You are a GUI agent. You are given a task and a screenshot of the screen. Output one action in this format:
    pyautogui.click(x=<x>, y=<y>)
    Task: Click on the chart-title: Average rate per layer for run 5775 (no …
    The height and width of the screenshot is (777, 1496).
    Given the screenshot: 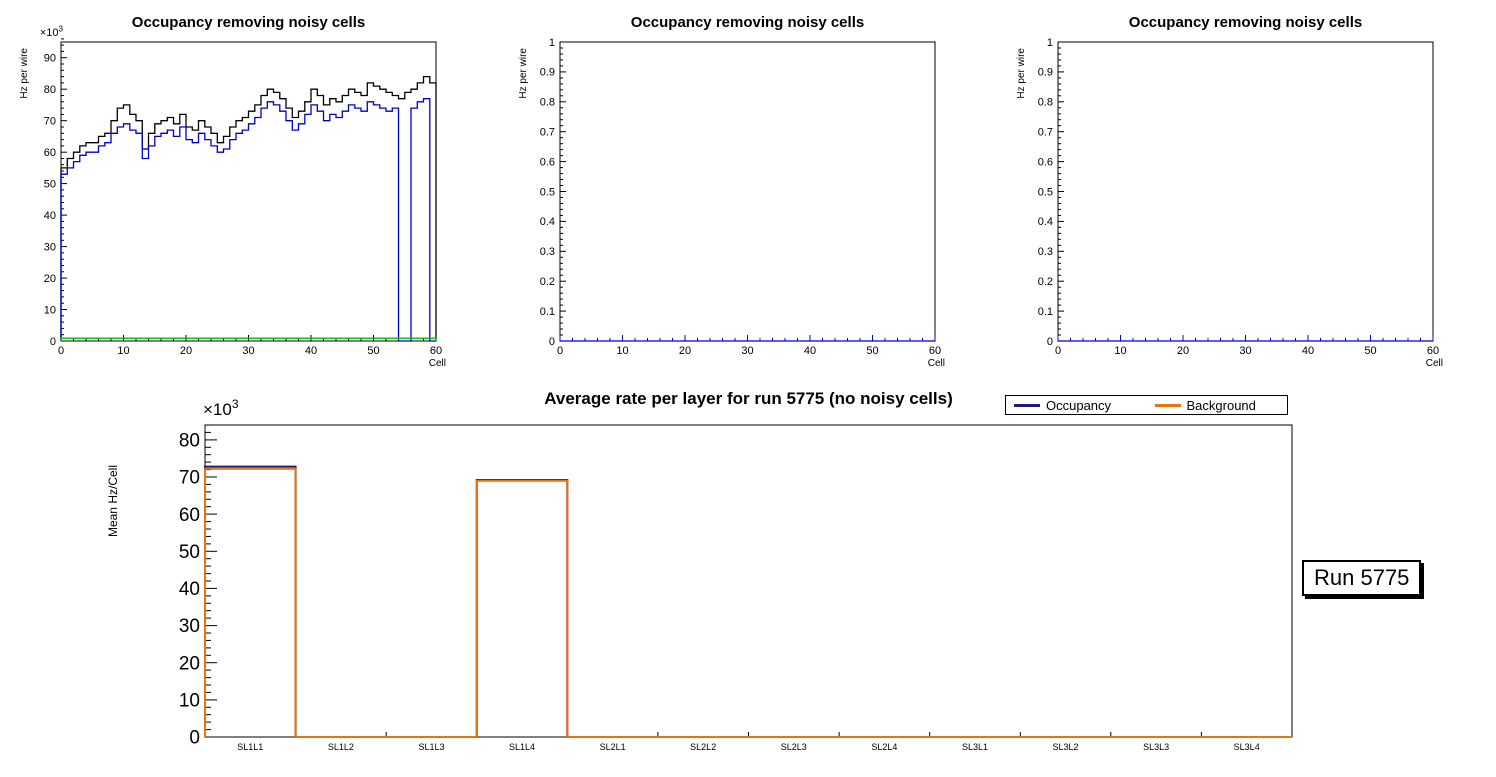 What is the action you would take?
    pyautogui.click(x=748, y=398)
    